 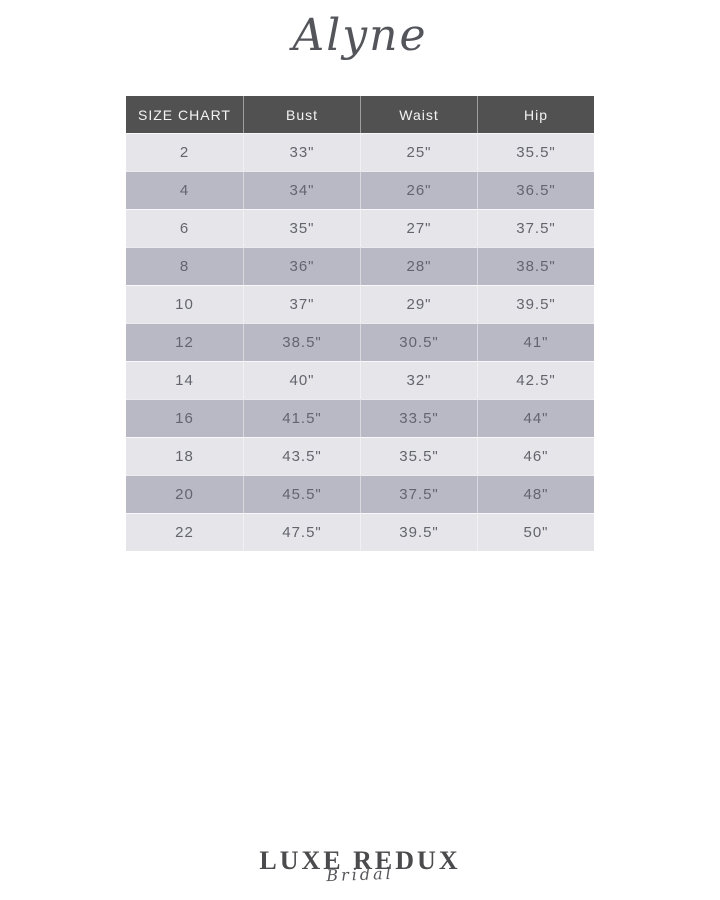 What do you see at coordinates (184, 456) in the screenshot?
I see `size-cell: 18` at bounding box center [184, 456].